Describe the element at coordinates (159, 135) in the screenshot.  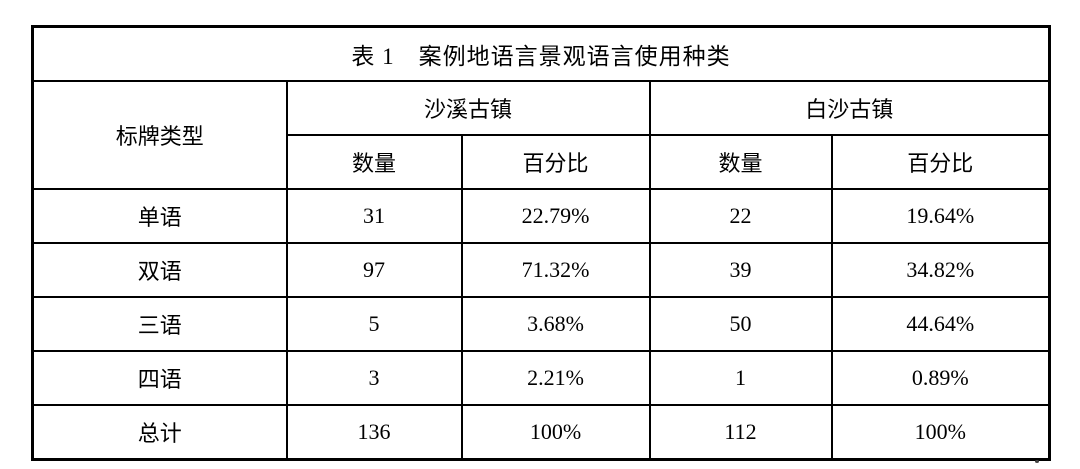
I see `header-sign-type: 标牌类型` at that location.